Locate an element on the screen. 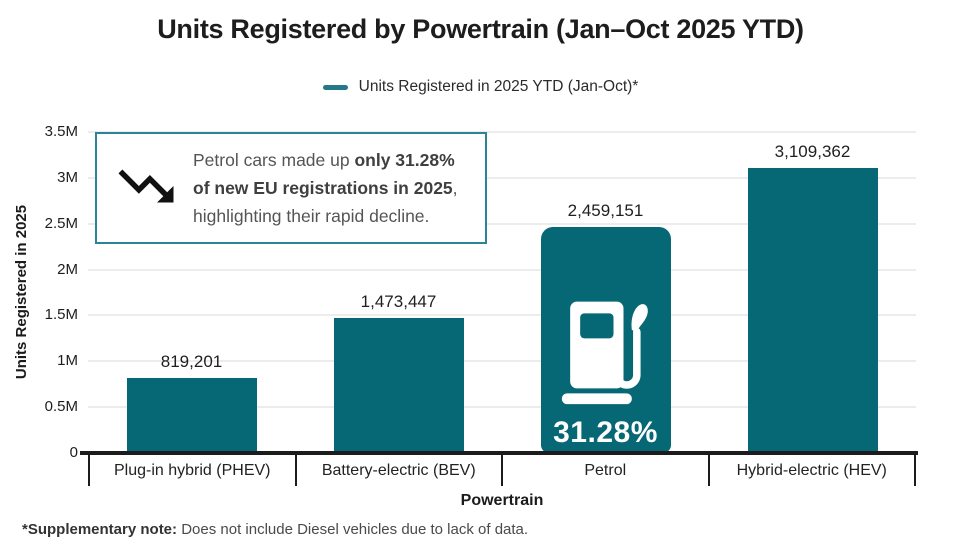 The height and width of the screenshot is (547, 961). bar-value-label: 2,459,151 is located at coordinates (605, 211).